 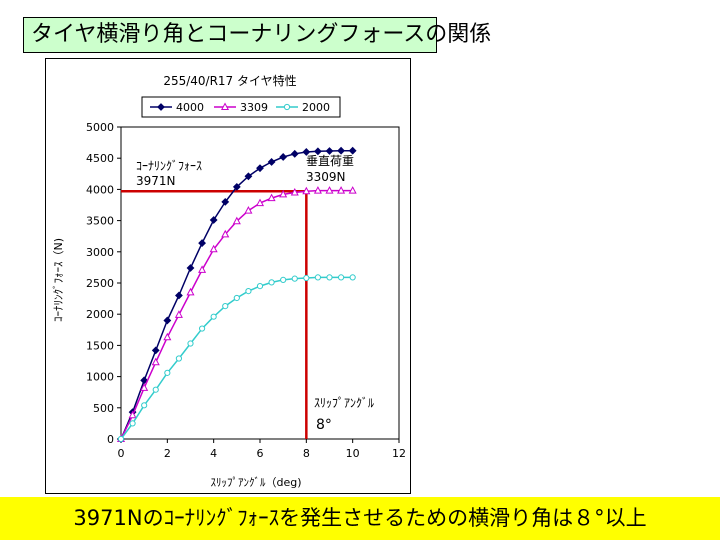 I want to click on y-tick-label: 1000, so click(x=100, y=377).